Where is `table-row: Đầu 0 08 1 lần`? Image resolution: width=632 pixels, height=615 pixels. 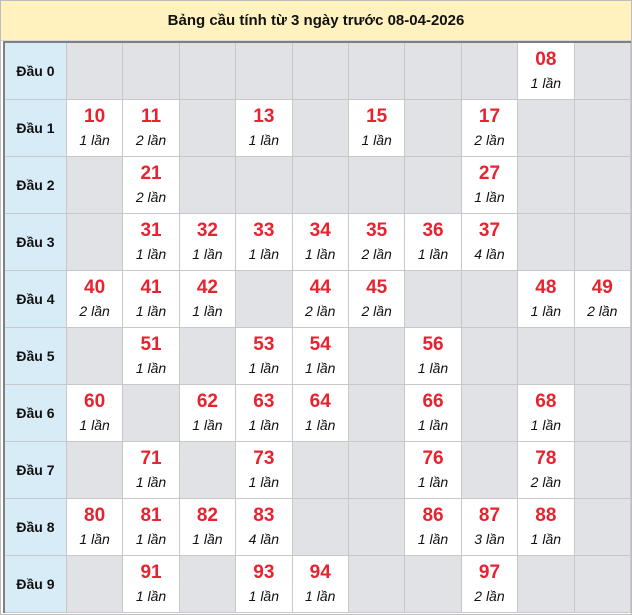 table-row: Đầu 0 08 1 lần is located at coordinates (317, 70).